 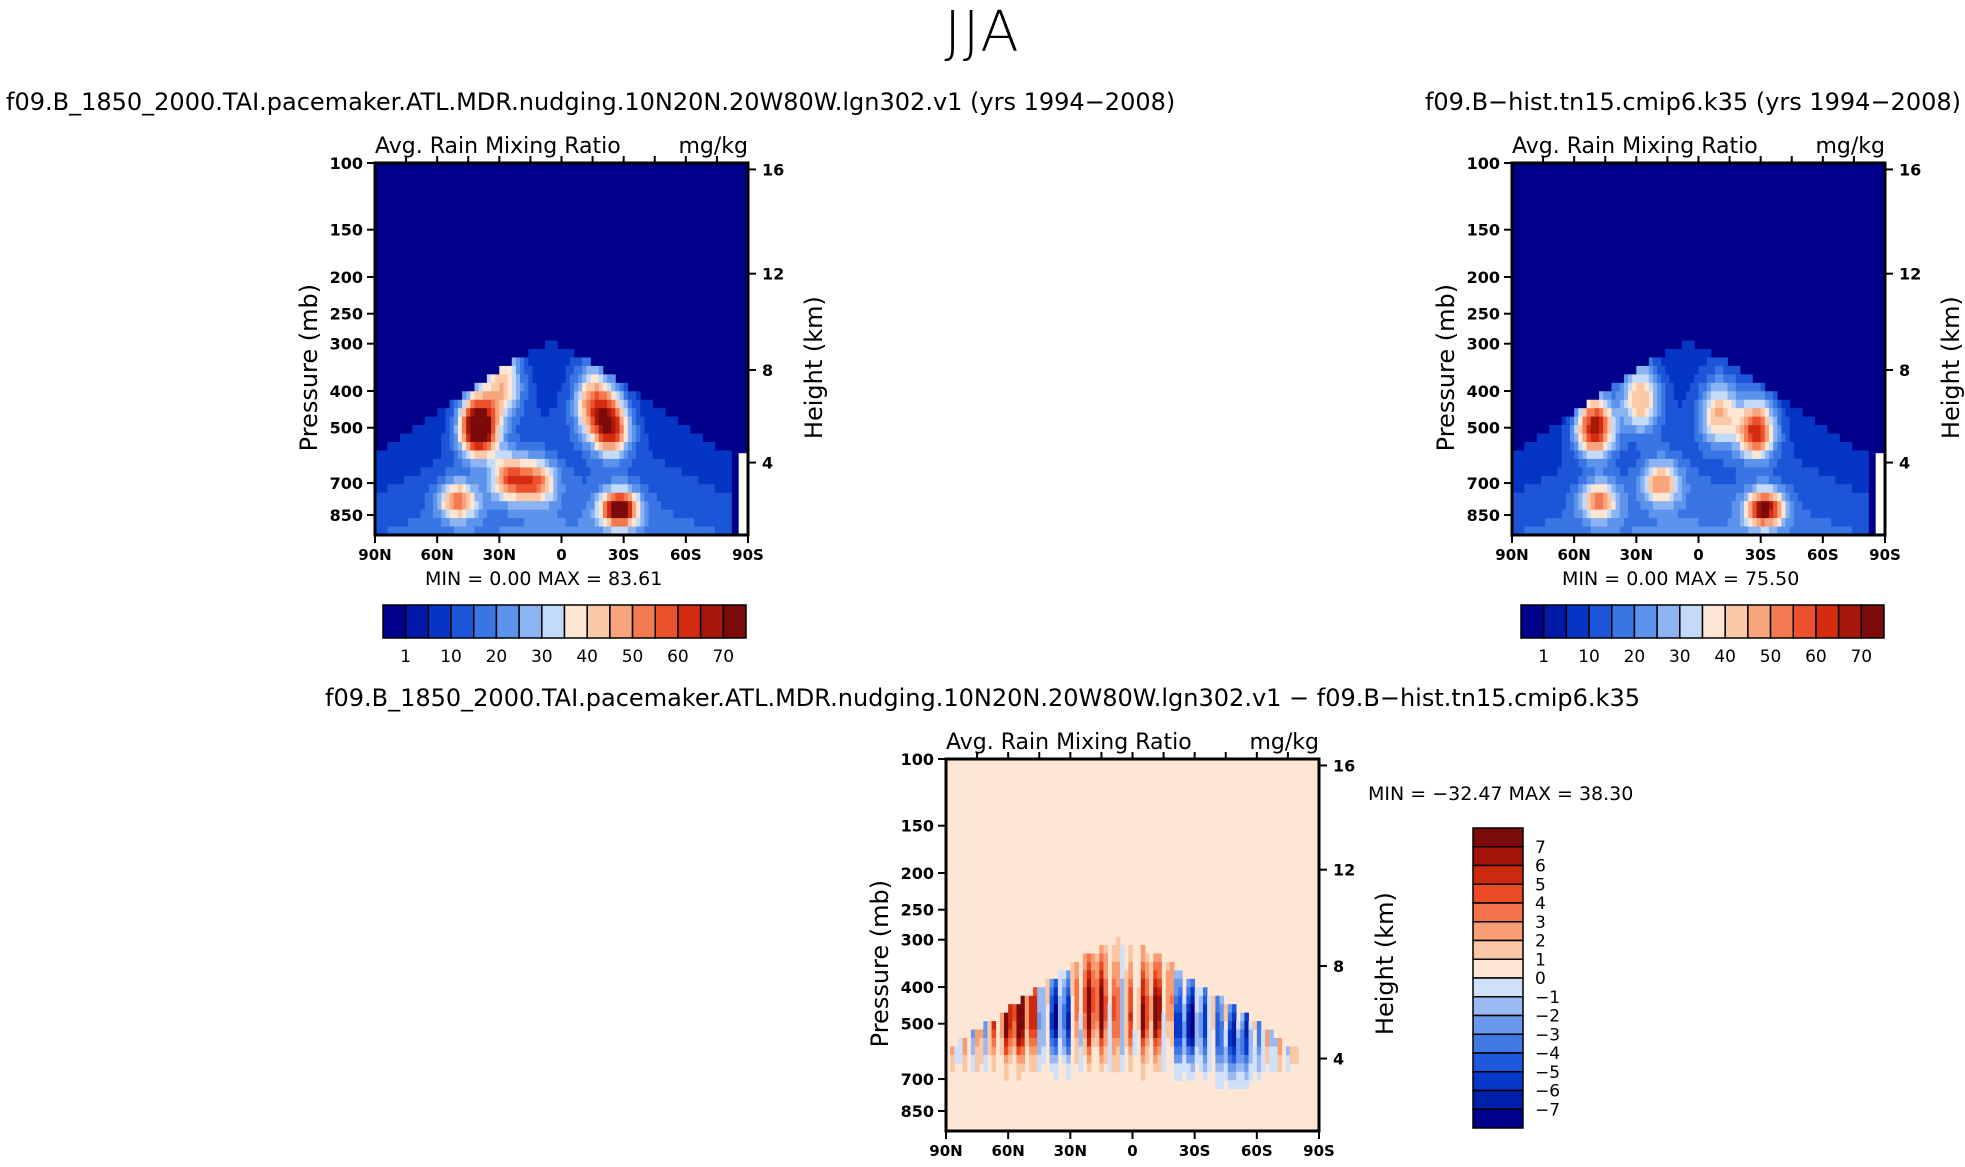 I want to click on panel-right, so click(x=1698, y=397).